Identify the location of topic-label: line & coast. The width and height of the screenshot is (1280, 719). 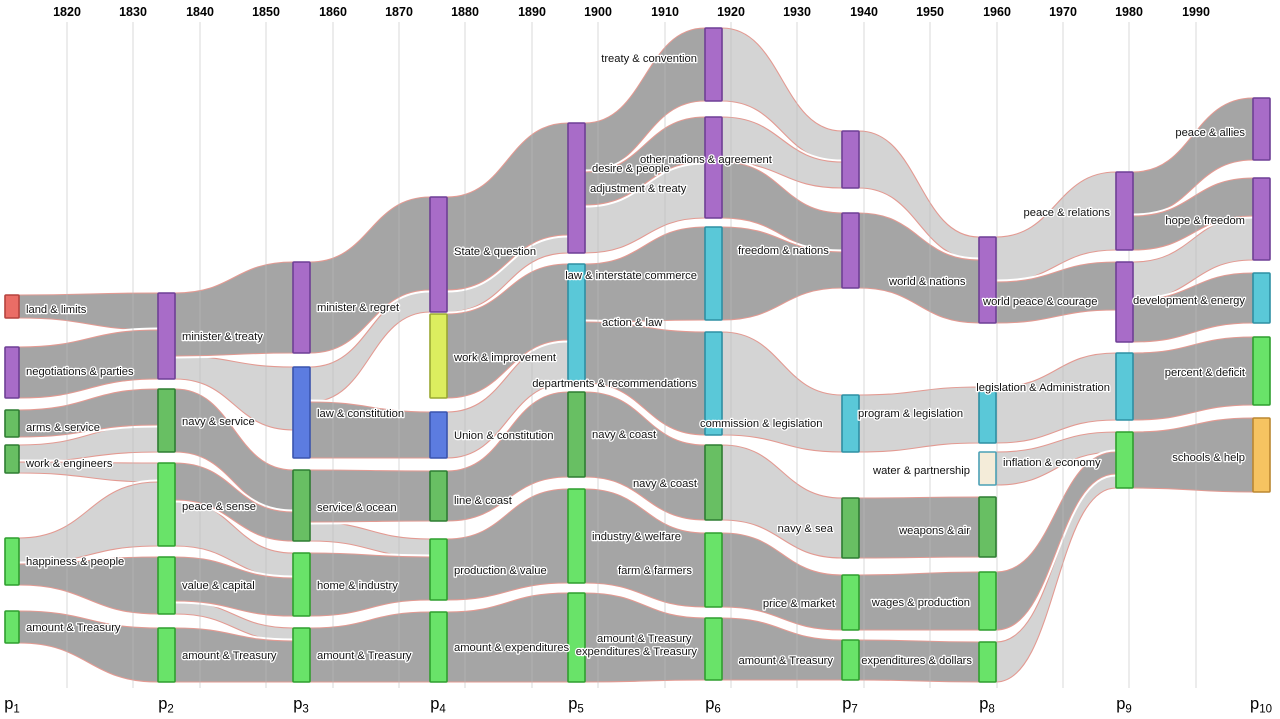
(483, 501).